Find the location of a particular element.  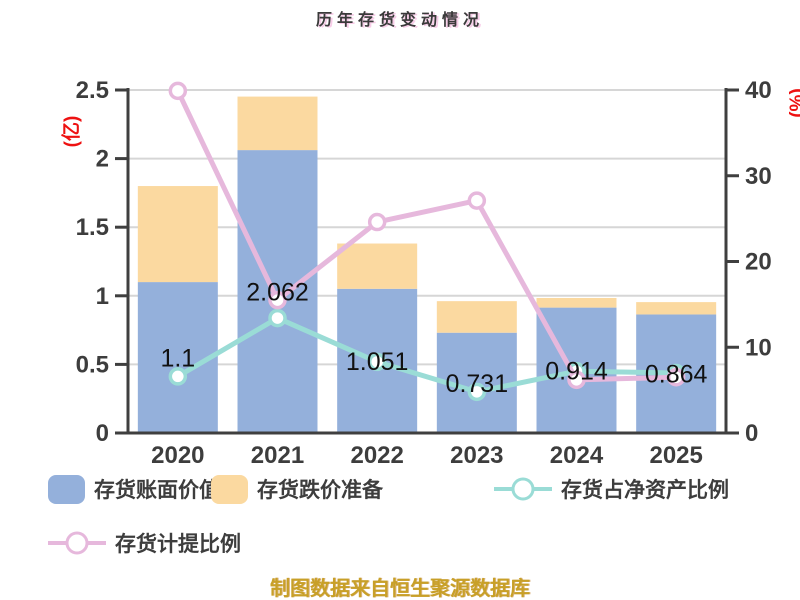

book-value-swatch-icon is located at coordinates (66, 489).